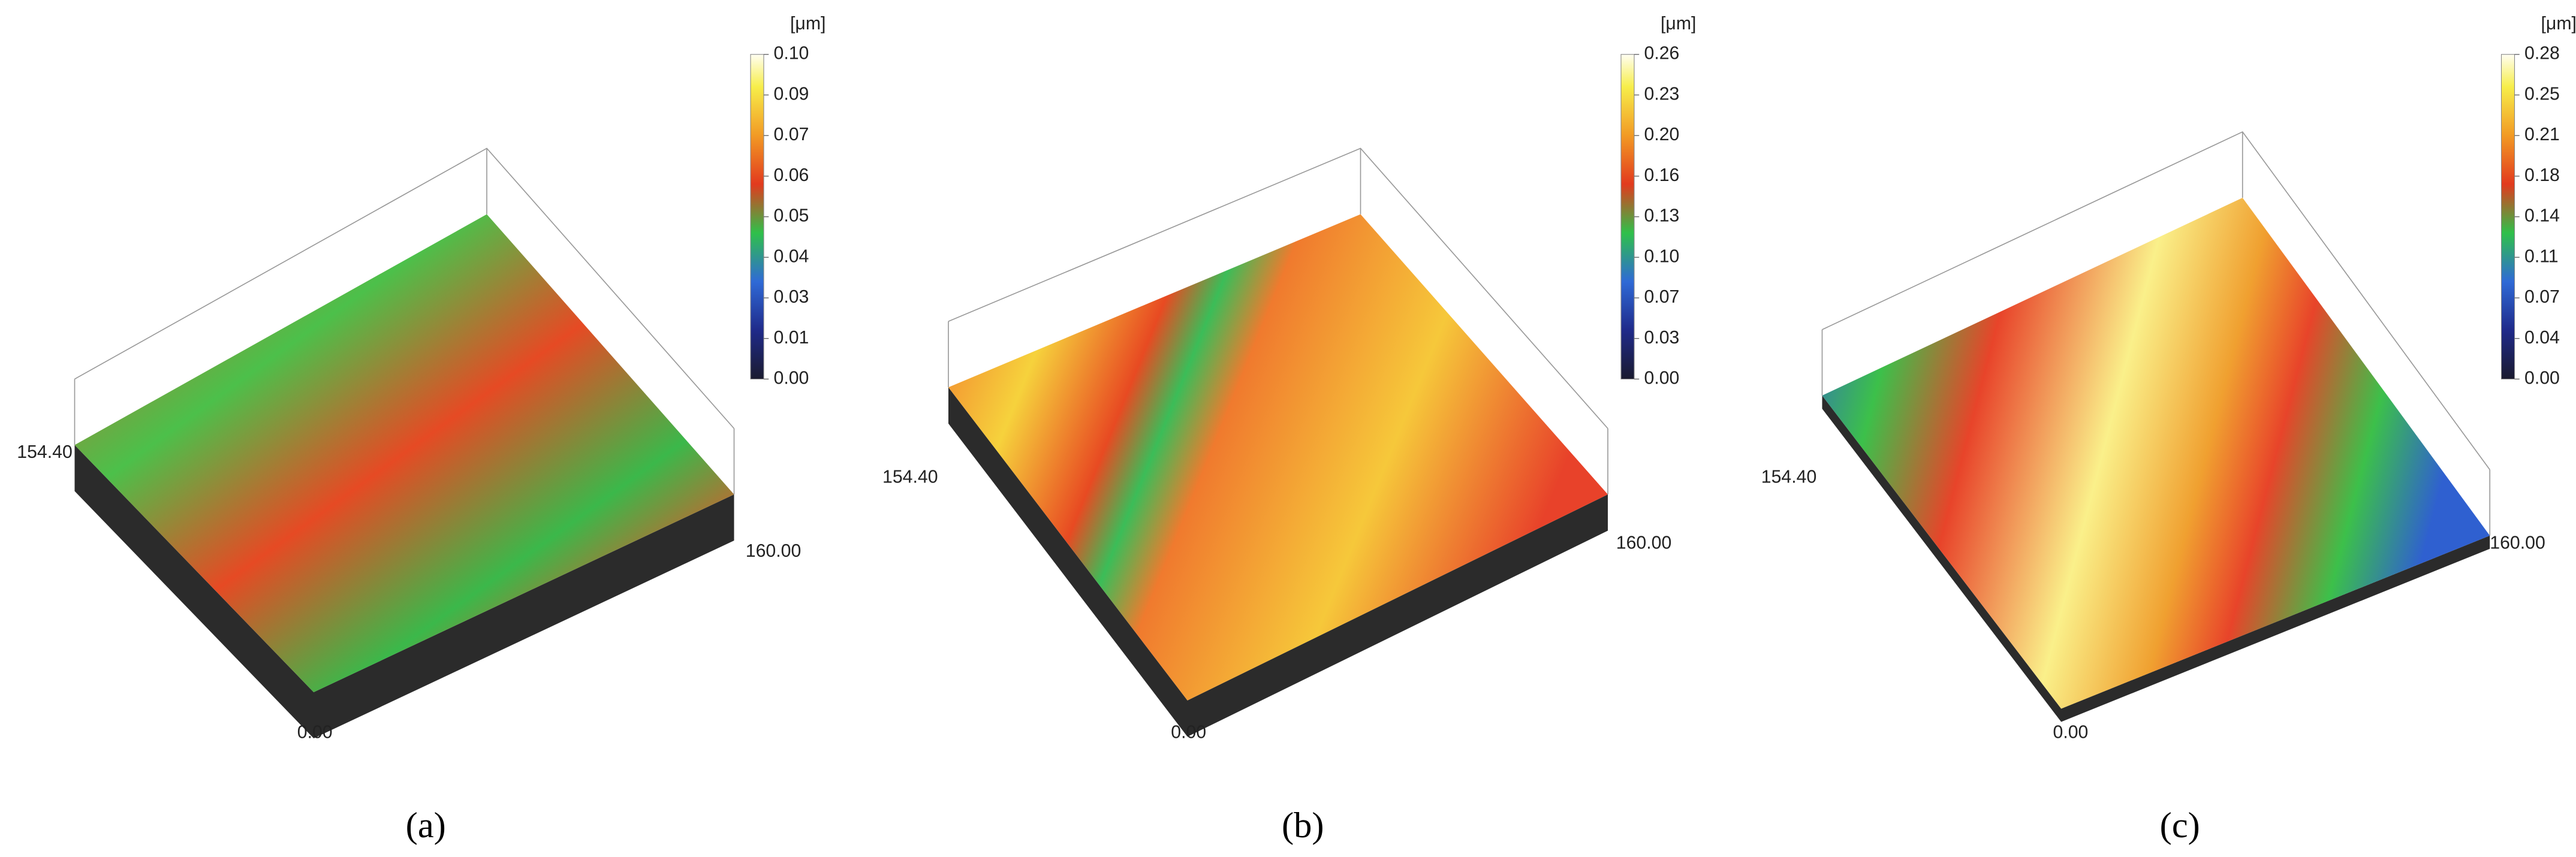 The height and width of the screenshot is (857, 2576). I want to click on colorbar-tick-label: 0.18, so click(2542, 175).